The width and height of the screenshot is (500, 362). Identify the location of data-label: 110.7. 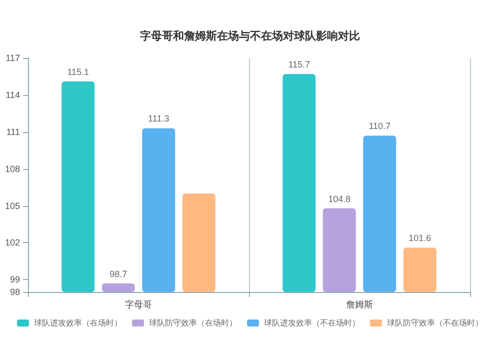
(379, 126).